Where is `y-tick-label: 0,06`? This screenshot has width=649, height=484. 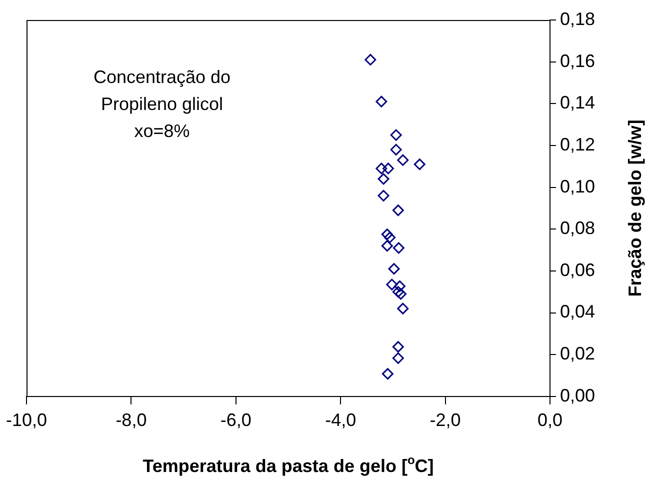 y-tick-label: 0,06 is located at coordinates (578, 270).